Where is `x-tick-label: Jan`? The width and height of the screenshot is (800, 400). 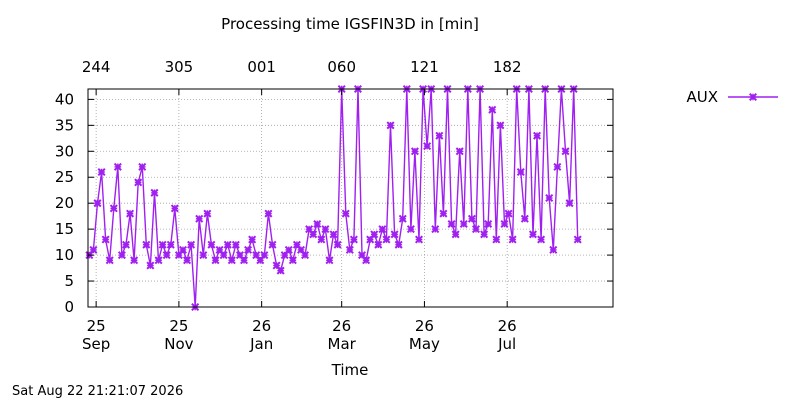 x-tick-label: Jan is located at coordinates (261, 344).